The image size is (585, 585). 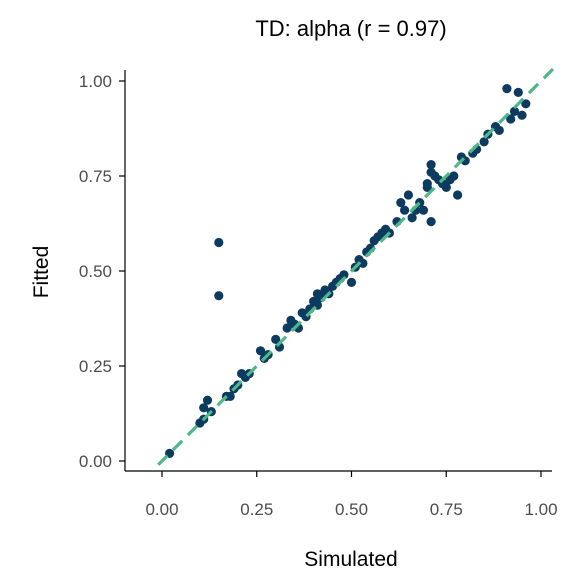 What do you see at coordinates (95, 271) in the screenshot?
I see `y-tick-label: 0.50` at bounding box center [95, 271].